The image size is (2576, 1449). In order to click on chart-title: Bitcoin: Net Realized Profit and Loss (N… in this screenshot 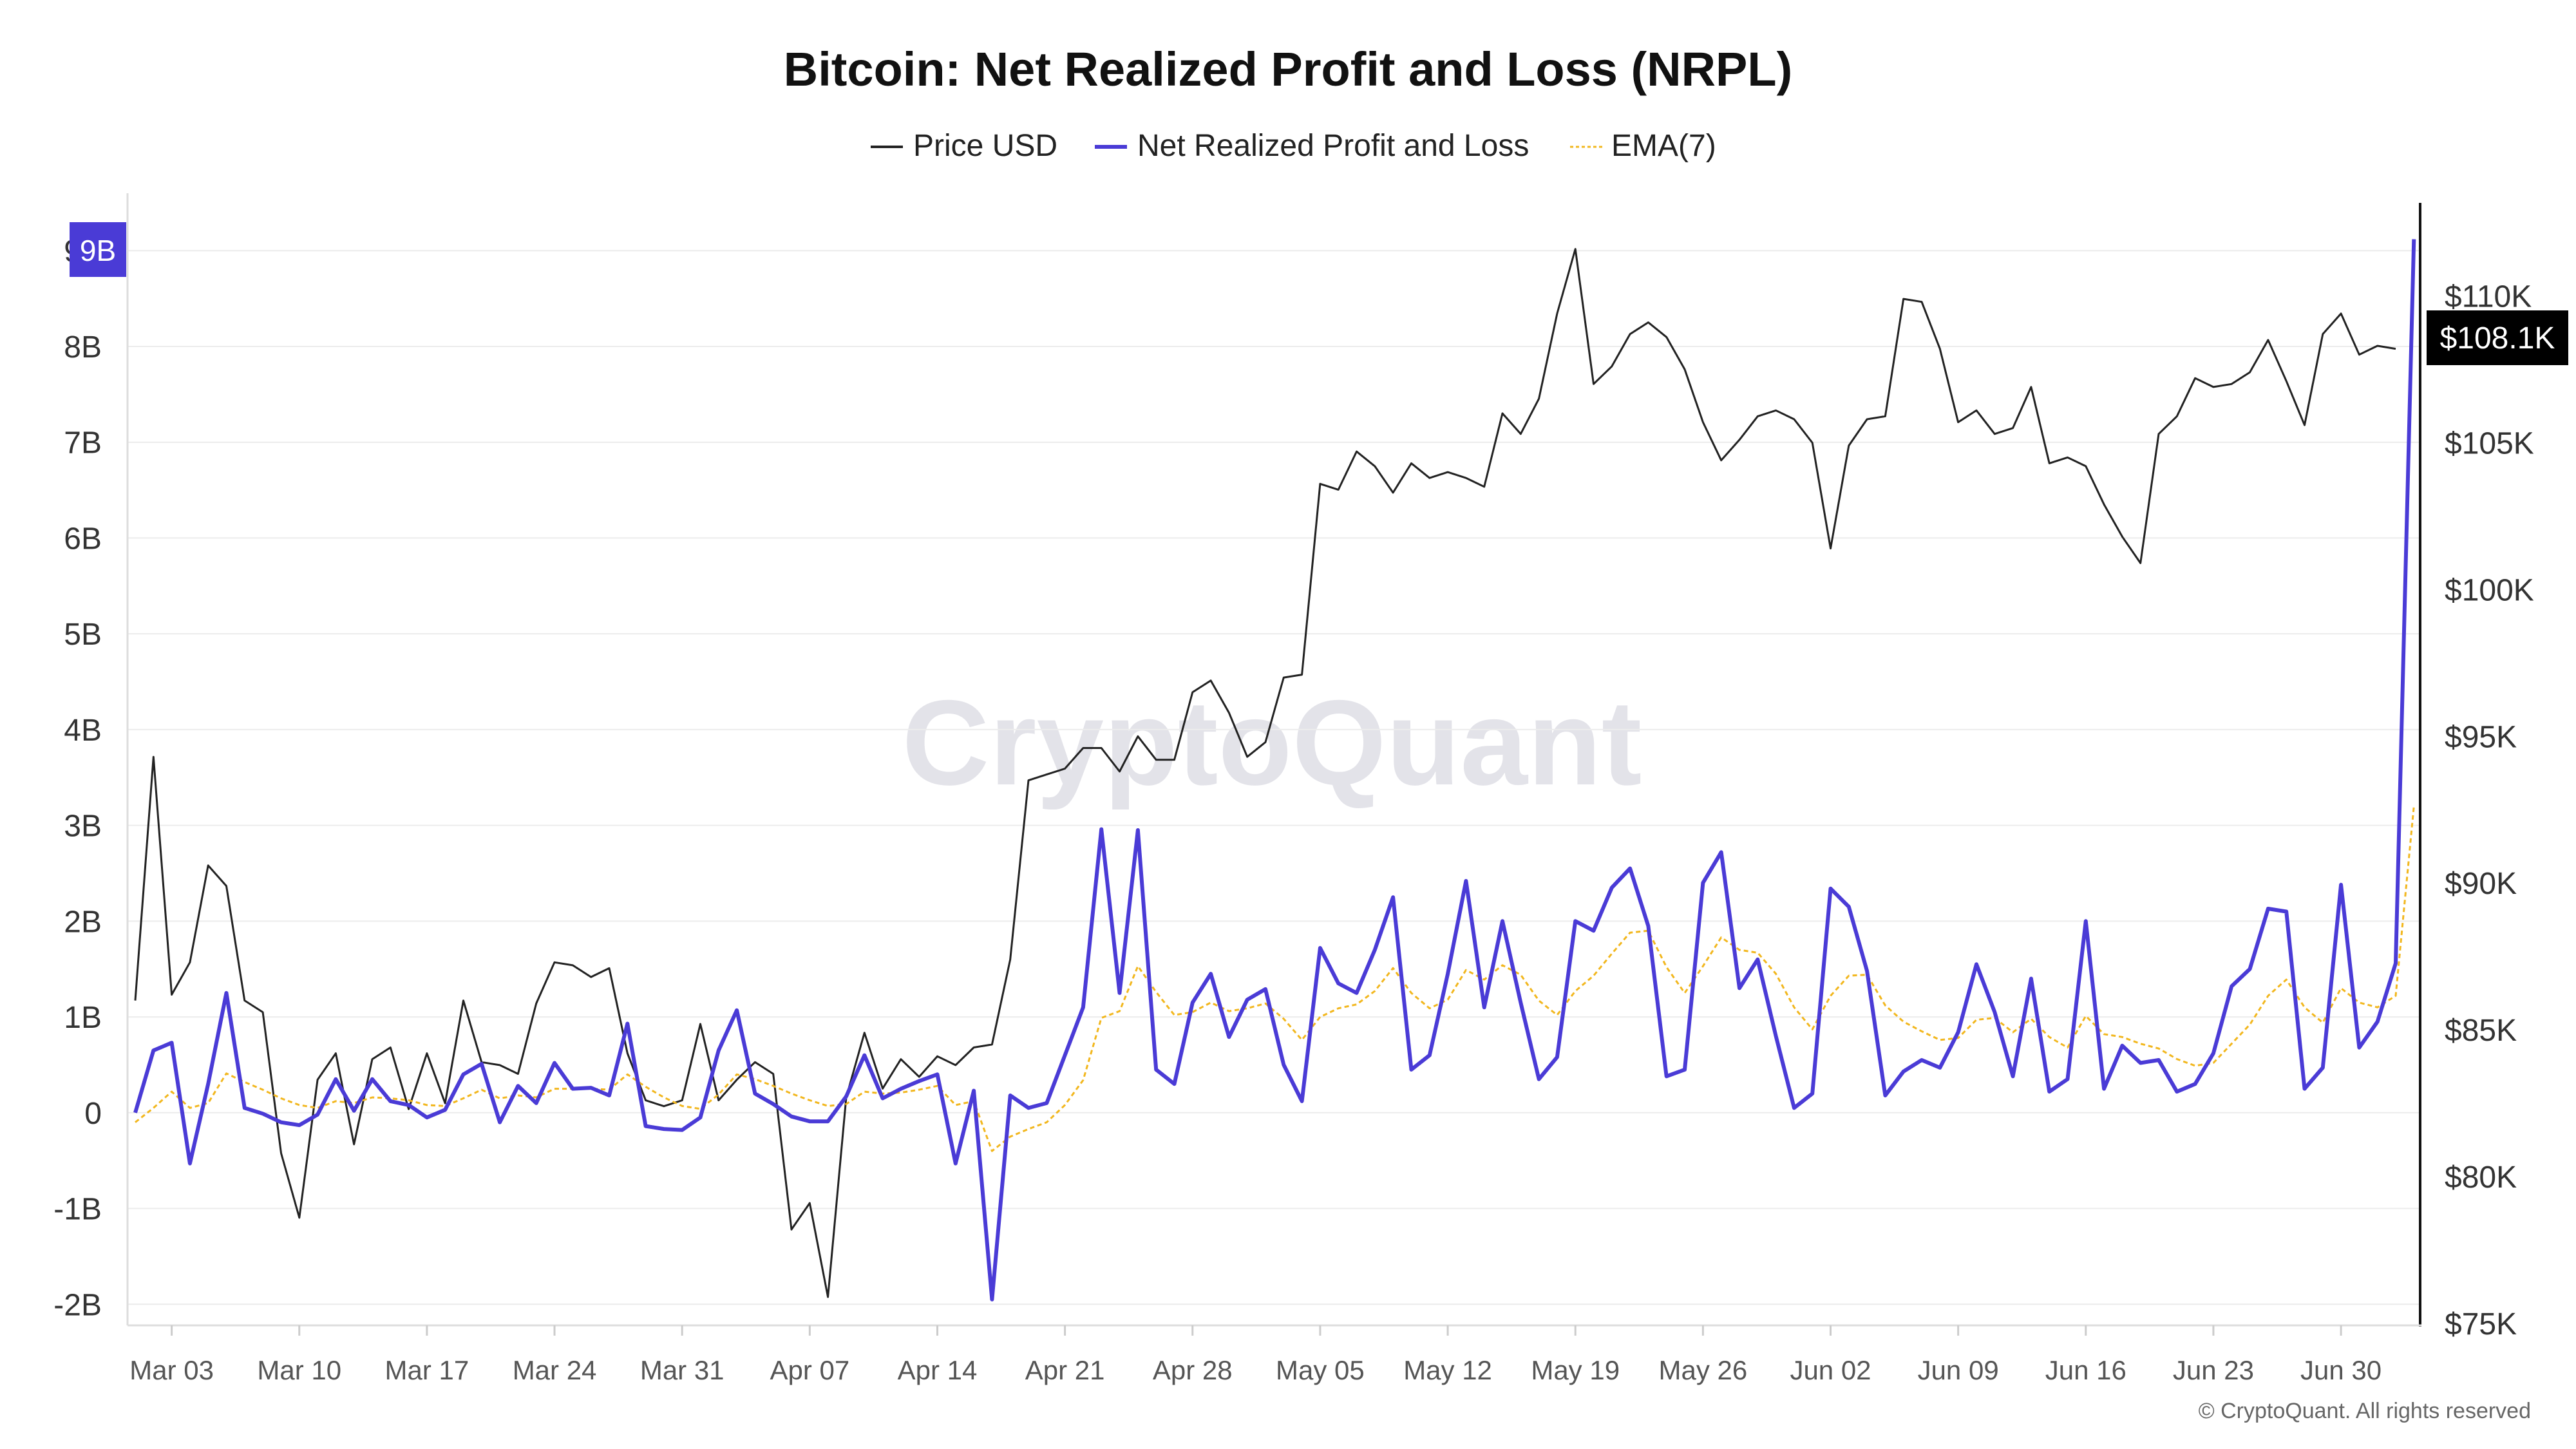, I will do `click(1288, 69)`.